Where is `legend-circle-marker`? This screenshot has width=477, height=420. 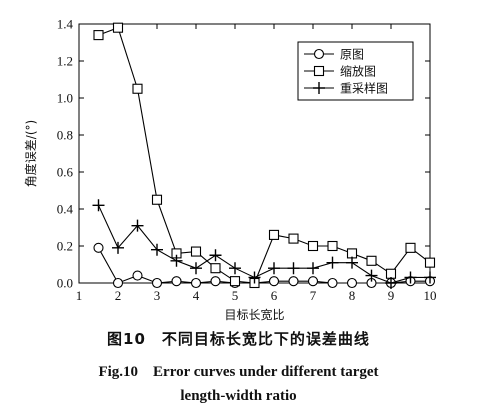 legend-circle-marker is located at coordinates (319, 54).